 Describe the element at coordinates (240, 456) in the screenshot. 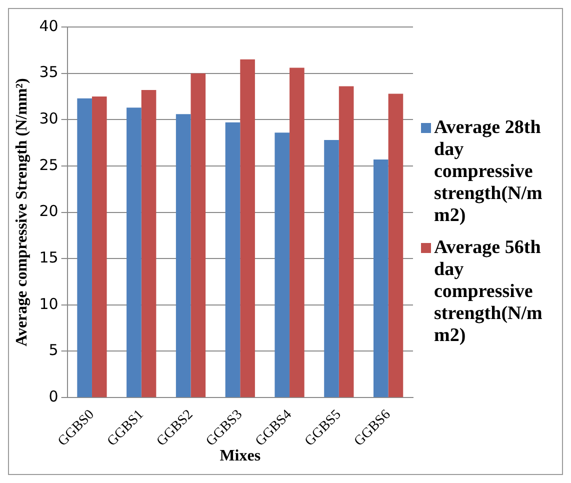

I see `x-axis-title: Mixes` at that location.